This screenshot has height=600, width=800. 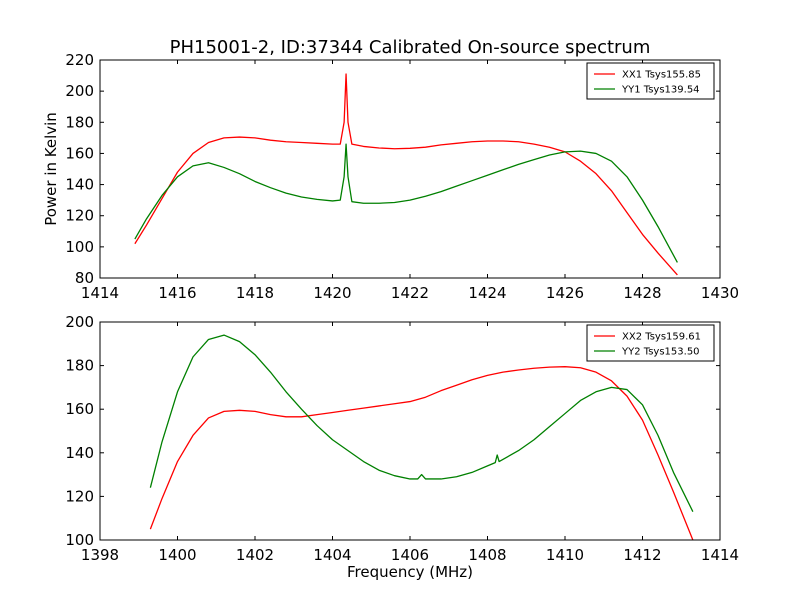 I want to click on x-tick-label: 1400, so click(x=177, y=555).